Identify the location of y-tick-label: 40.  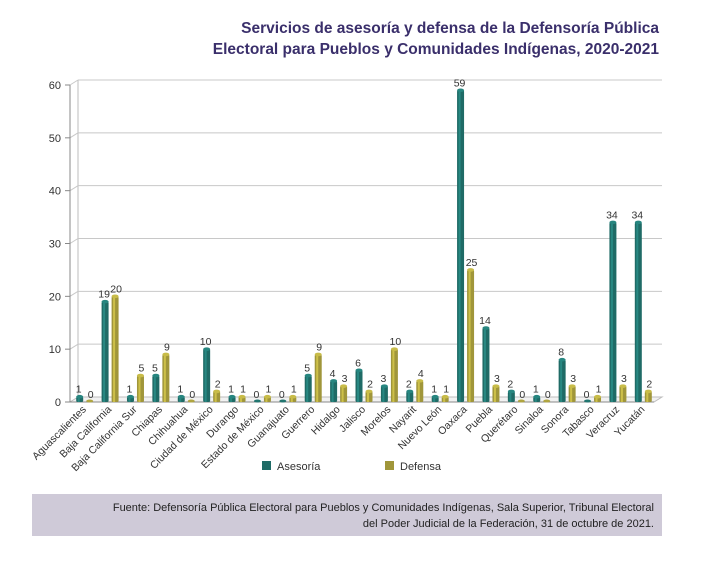
(55, 192).